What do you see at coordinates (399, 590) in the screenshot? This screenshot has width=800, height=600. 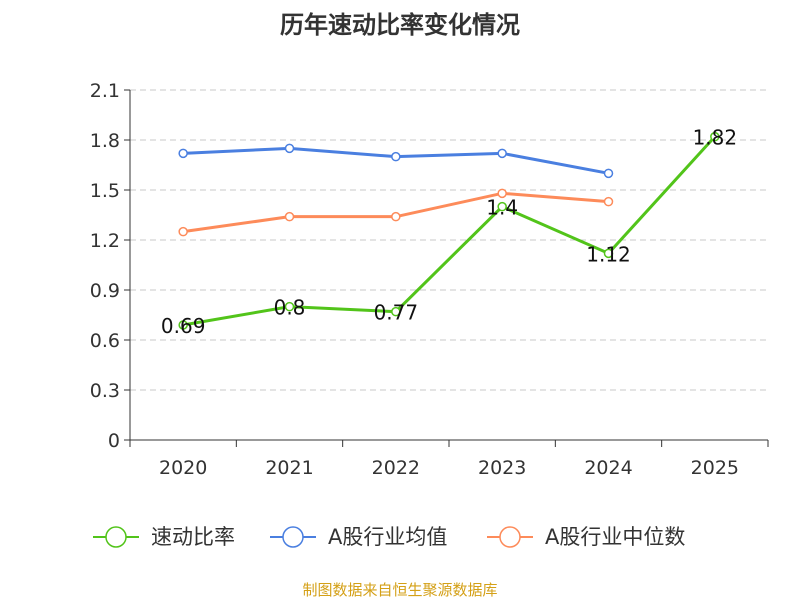 I see `source-note: 制图数据来自恒生聚源数据库` at bounding box center [399, 590].